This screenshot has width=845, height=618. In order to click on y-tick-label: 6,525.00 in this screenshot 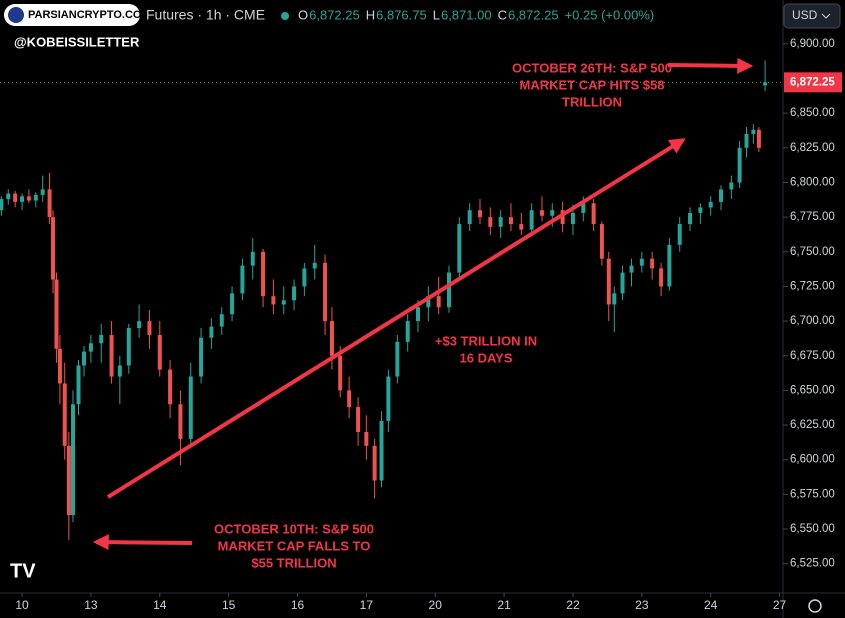, I will do `click(812, 564)`.